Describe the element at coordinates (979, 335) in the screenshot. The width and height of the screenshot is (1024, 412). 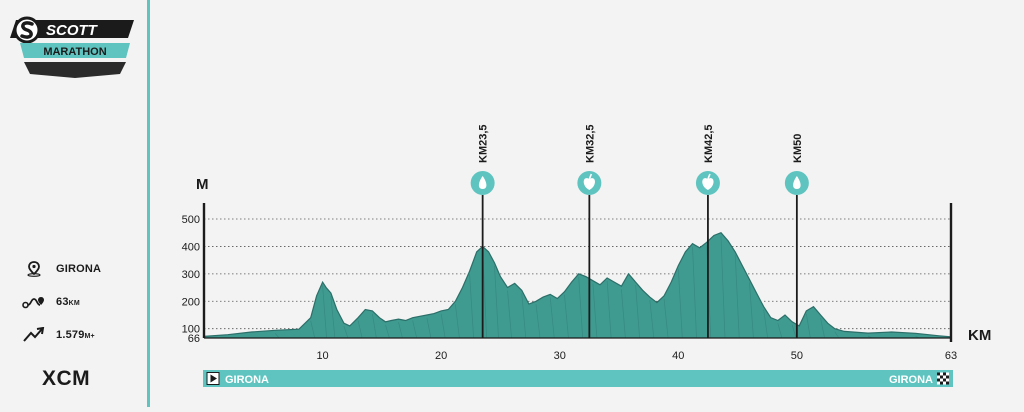
I see `x-axis-title: KM` at that location.